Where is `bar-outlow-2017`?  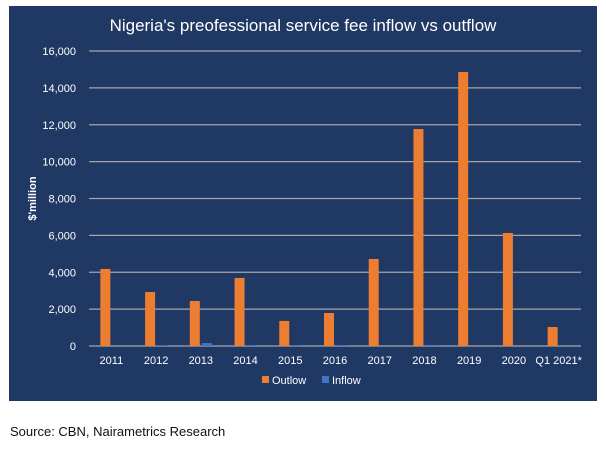
bar-outlow-2017 is located at coordinates (373, 302).